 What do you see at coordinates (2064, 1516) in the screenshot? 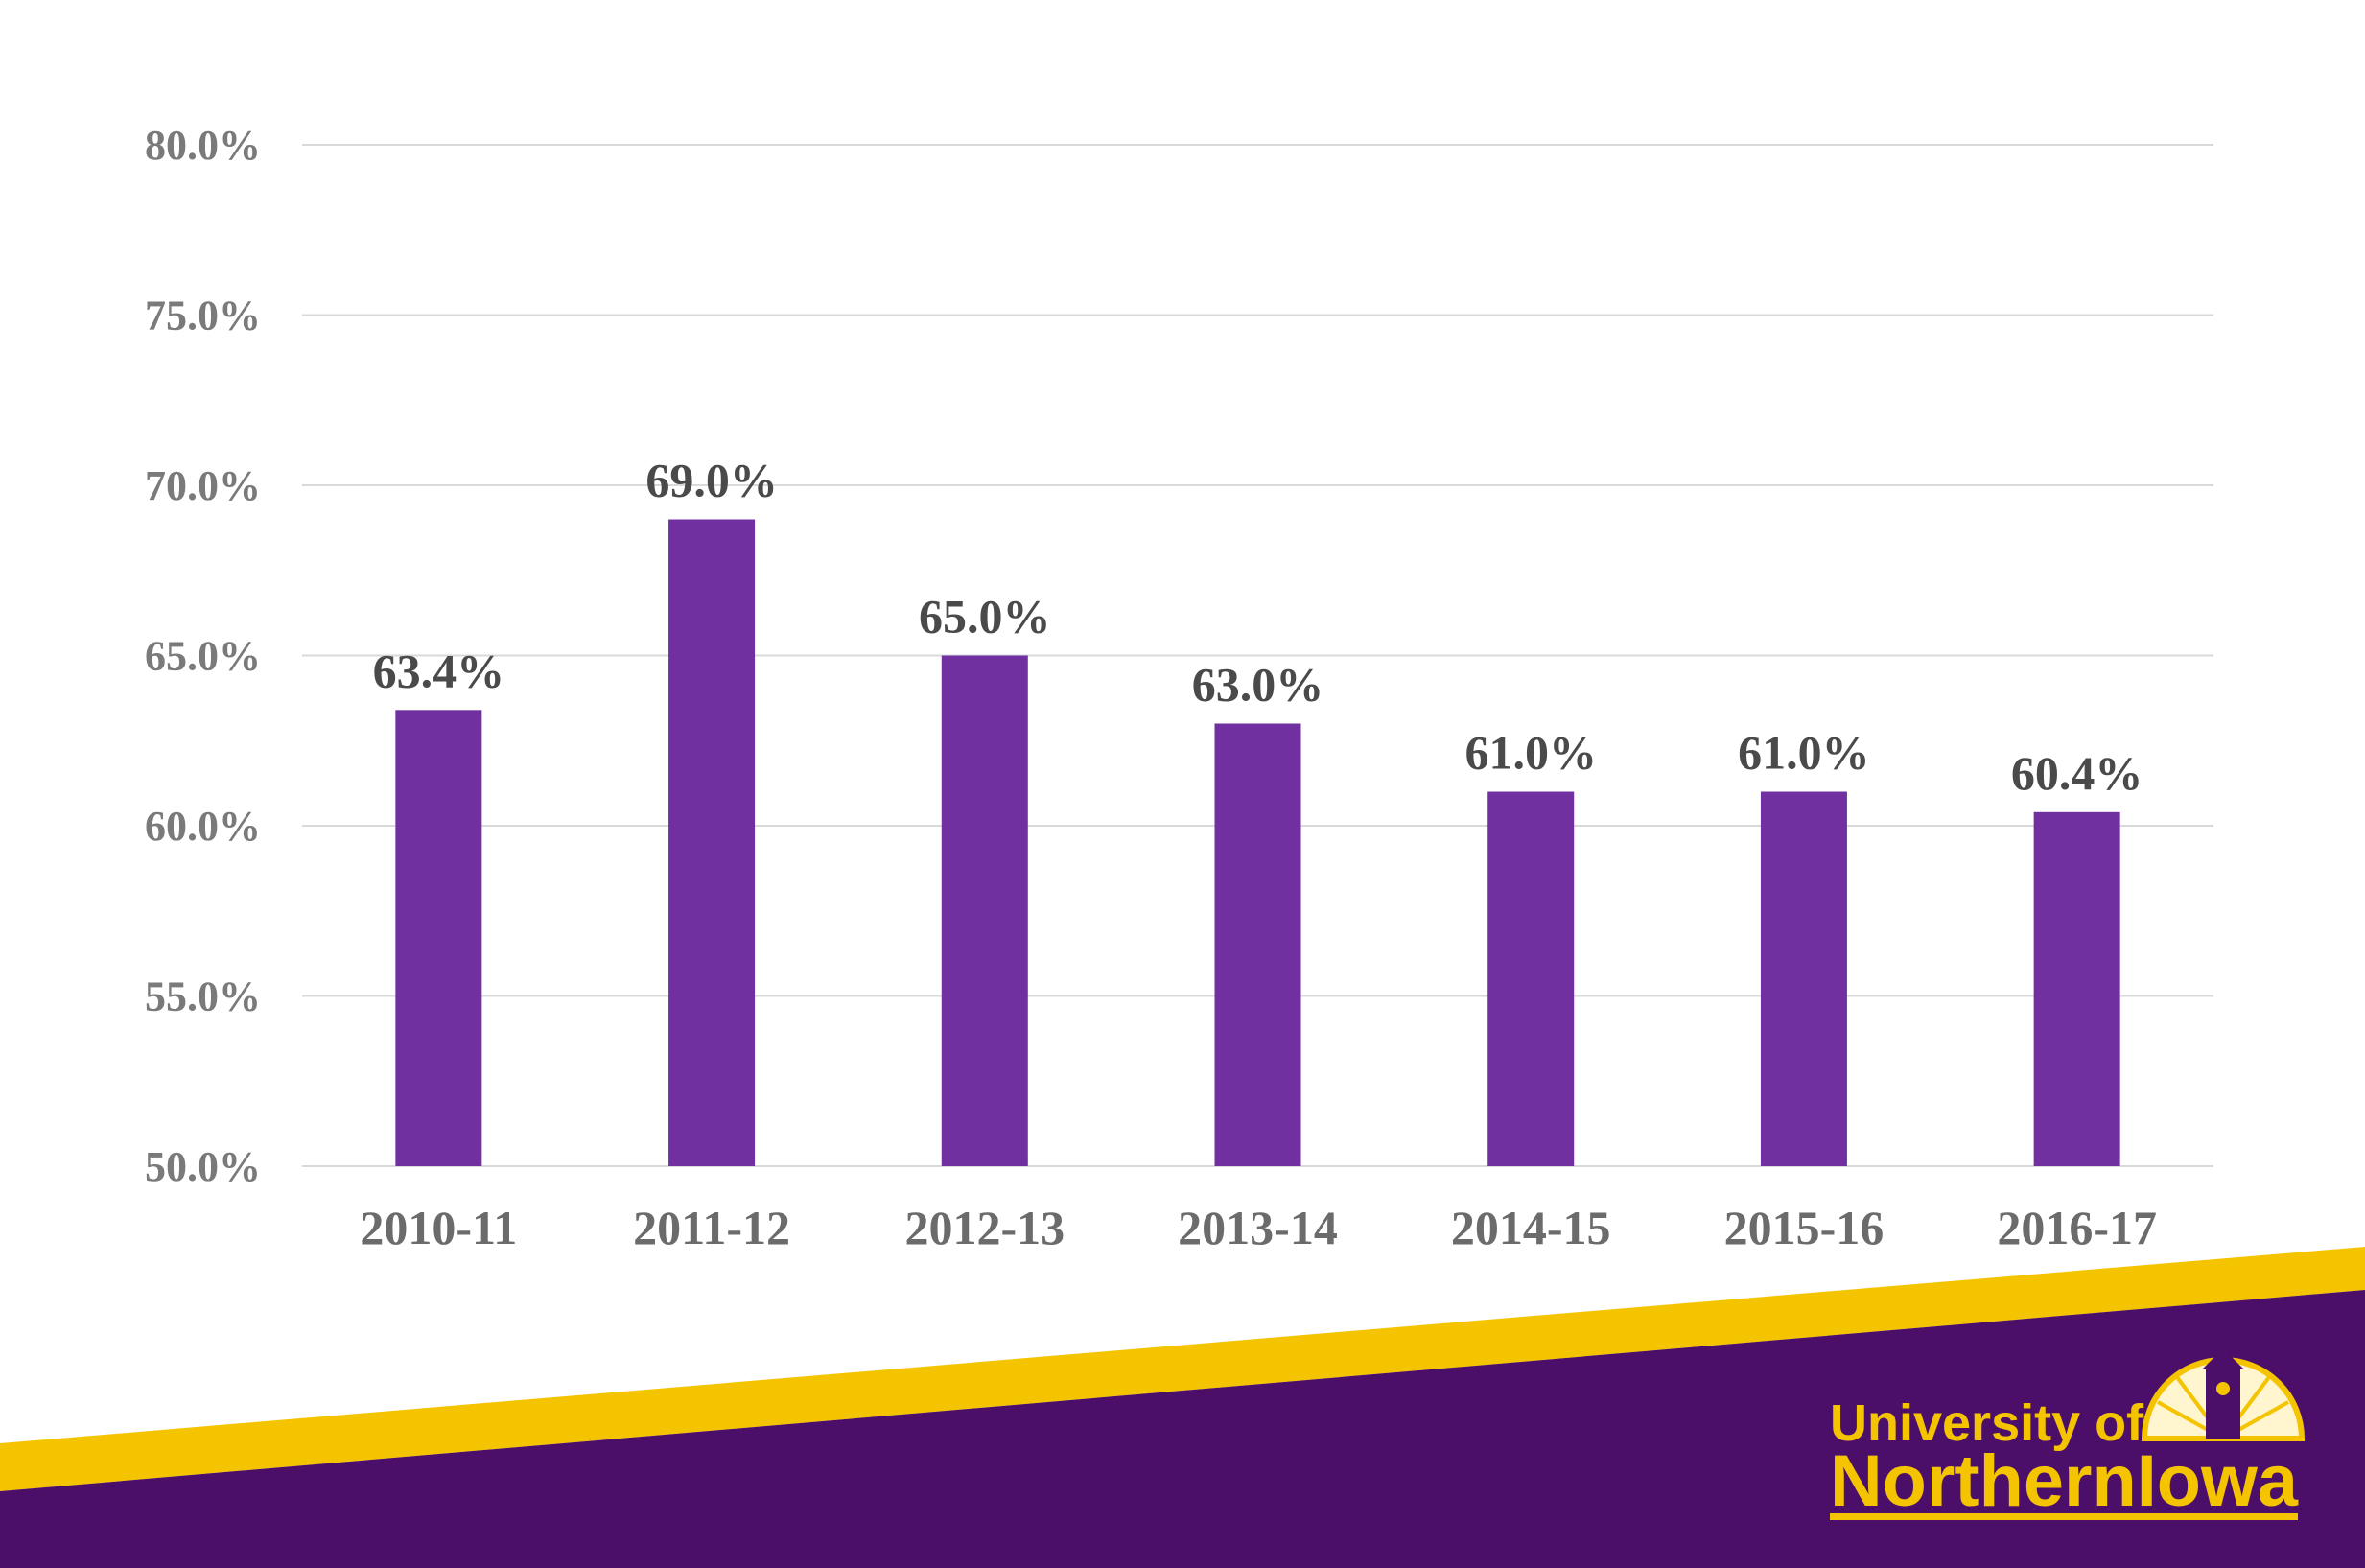
I see `logo-underline` at bounding box center [2064, 1516].